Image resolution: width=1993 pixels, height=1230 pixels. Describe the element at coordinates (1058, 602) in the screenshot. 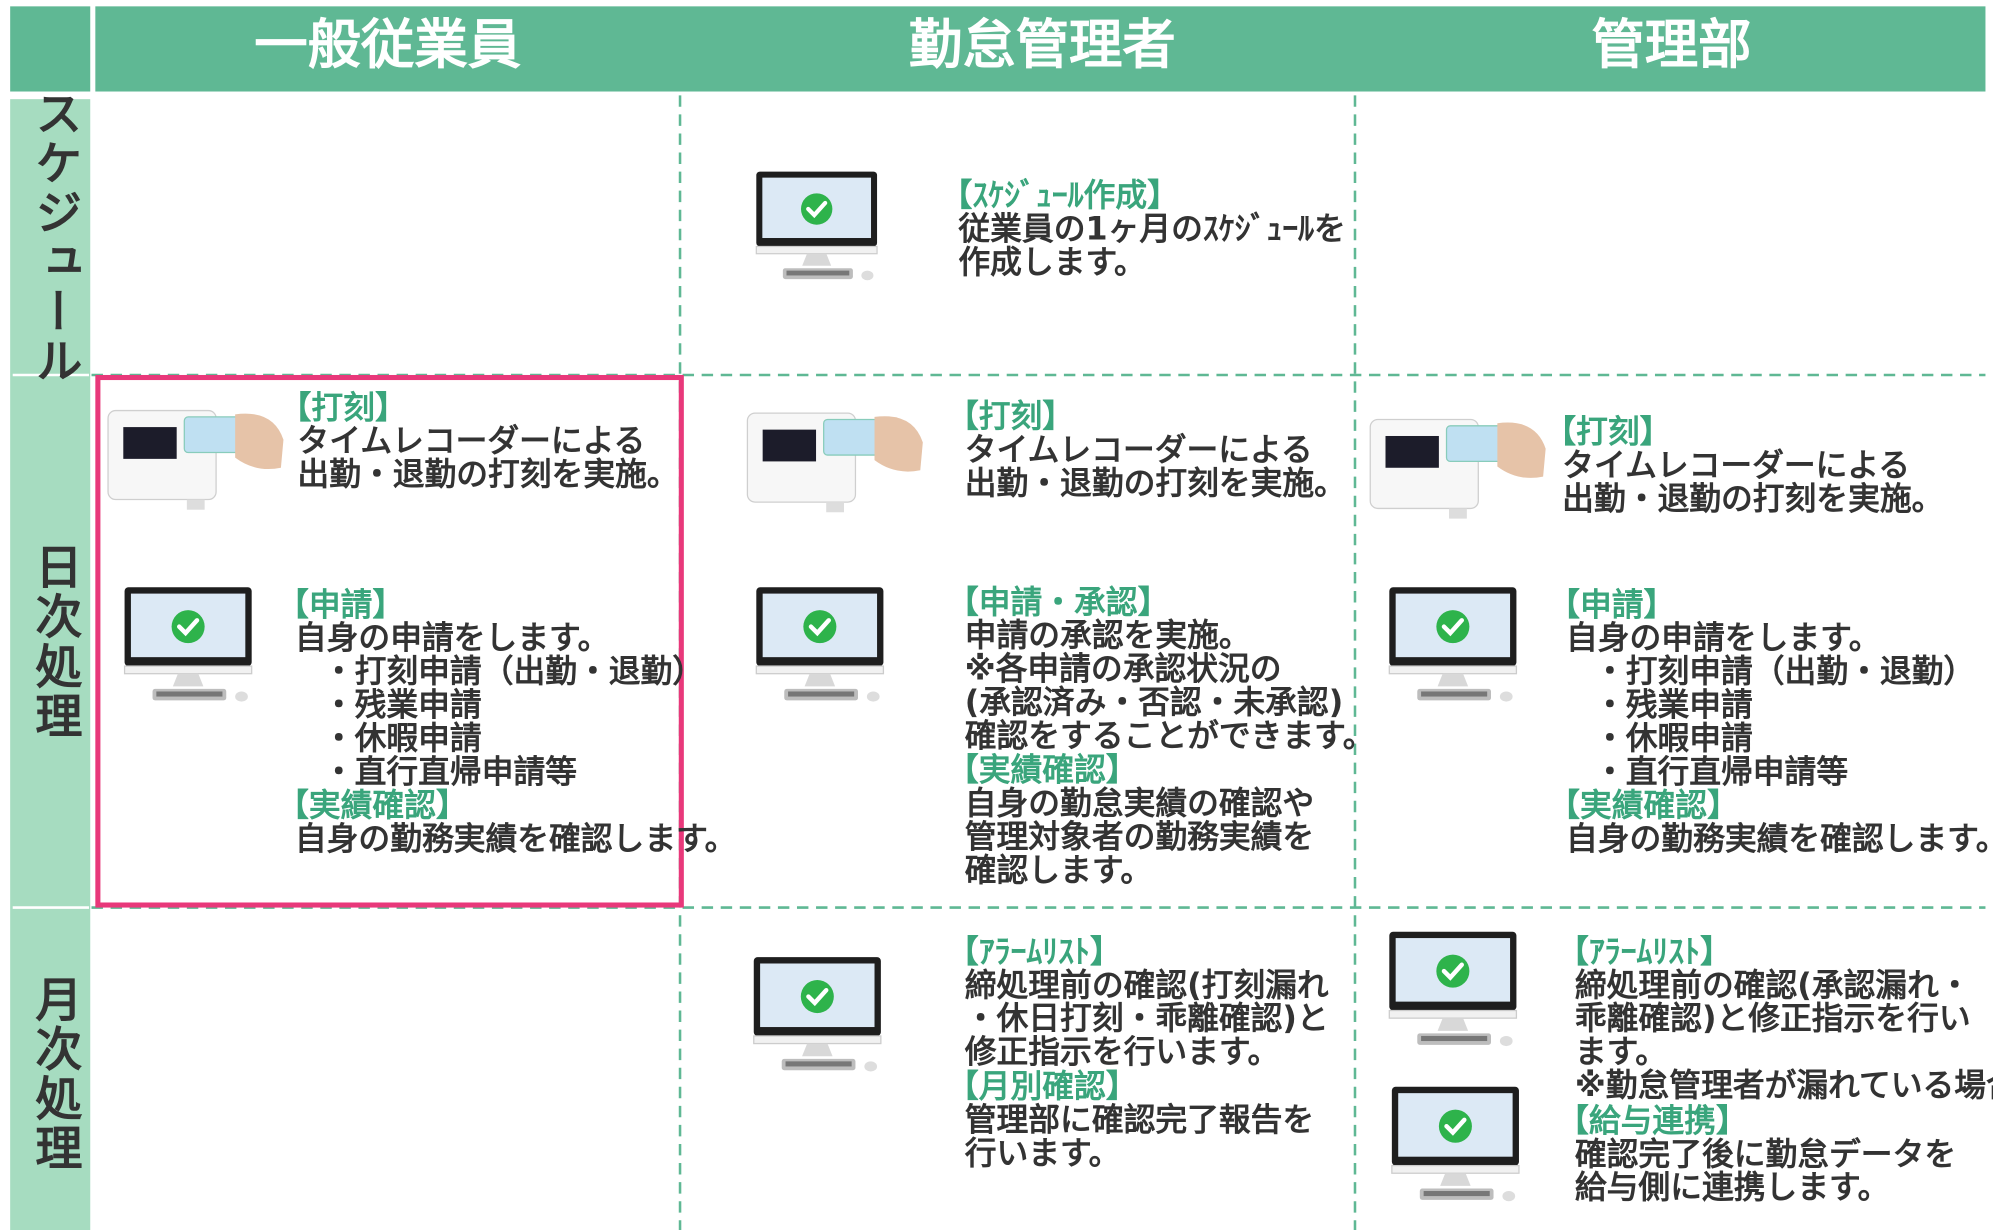

I see `section-heading: 【申請・承認】` at that location.